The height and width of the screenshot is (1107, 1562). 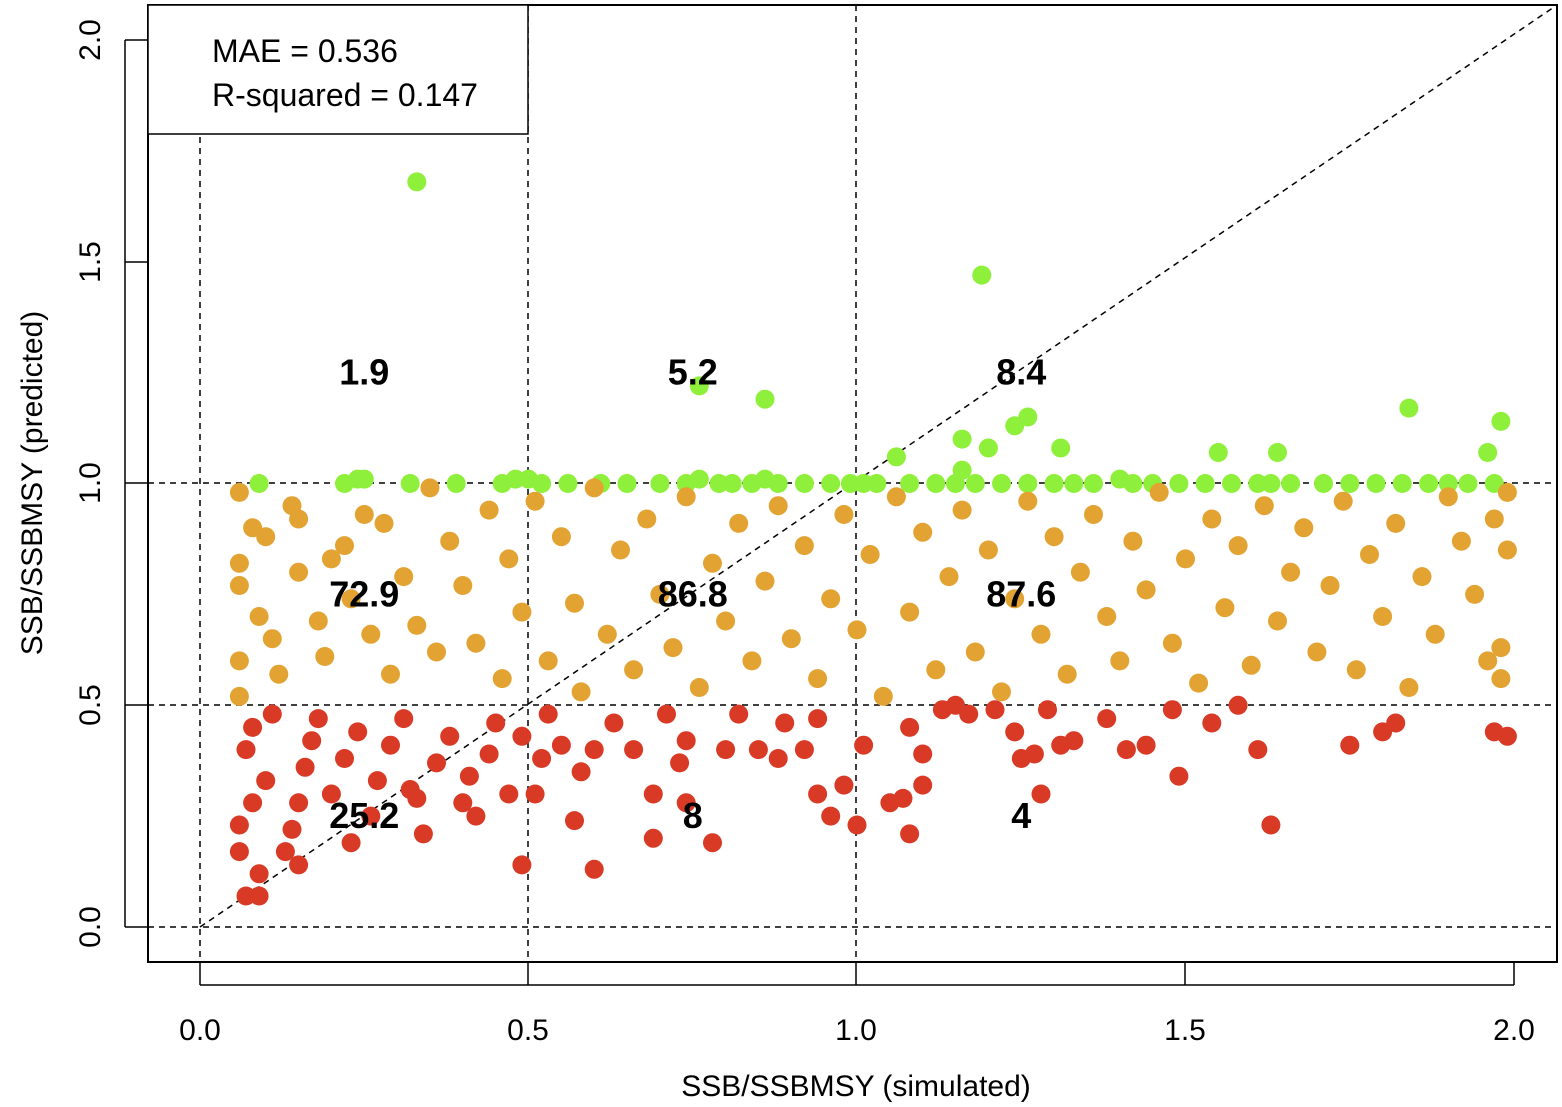 What do you see at coordinates (1021, 815) in the screenshot?
I see `zone-label-8: 4` at bounding box center [1021, 815].